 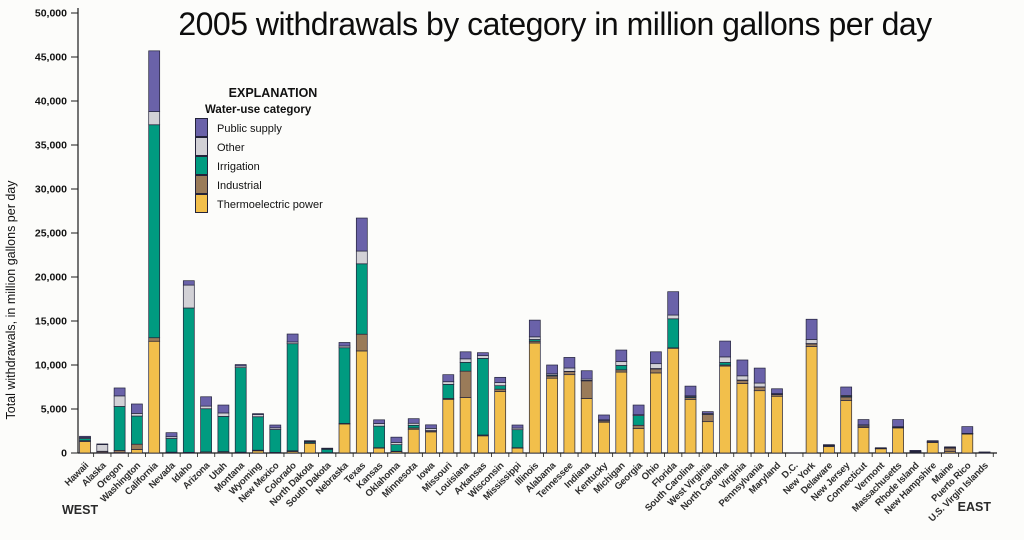 What do you see at coordinates (249, 128) in the screenshot?
I see `legend-label: Public supply` at bounding box center [249, 128].